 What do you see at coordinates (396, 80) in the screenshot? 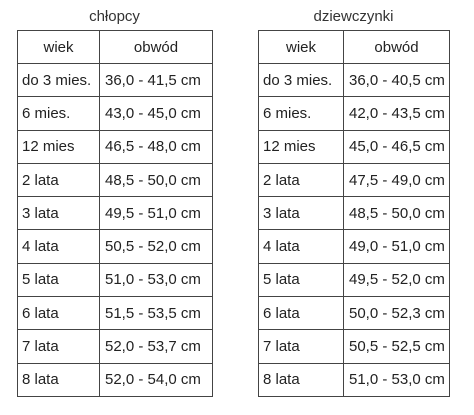
I see `circumference-cell: 36,0 - 40,5 cm` at bounding box center [396, 80].